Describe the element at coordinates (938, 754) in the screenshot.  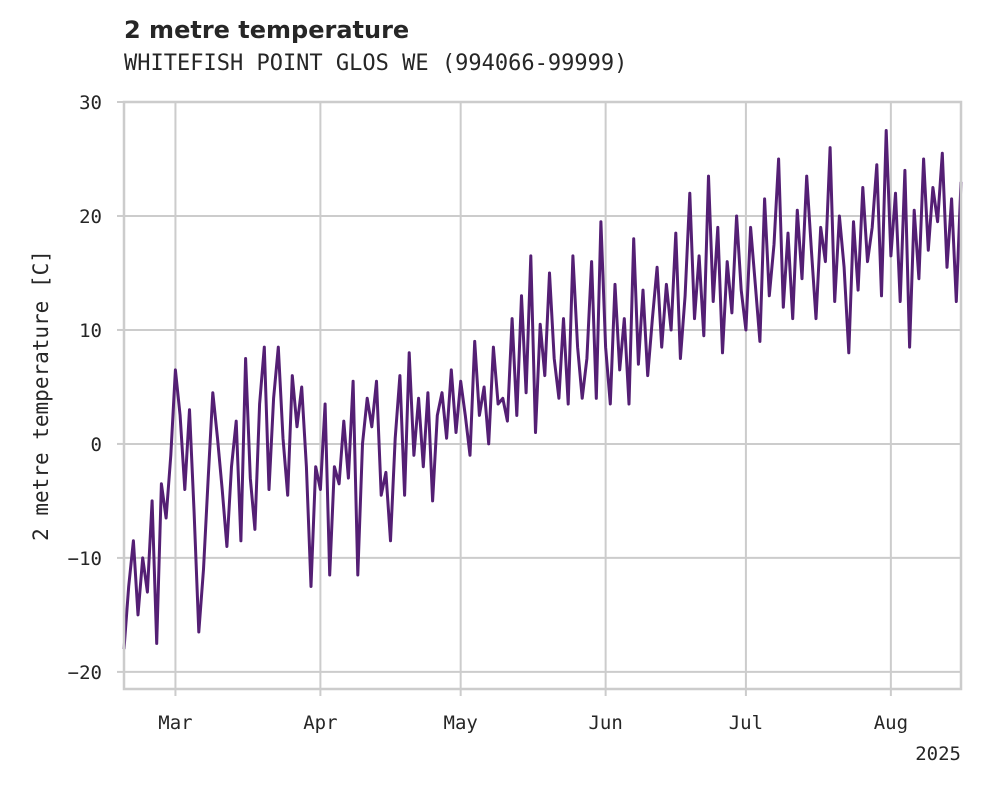
I see `x-axis-year-label: 2025` at that location.